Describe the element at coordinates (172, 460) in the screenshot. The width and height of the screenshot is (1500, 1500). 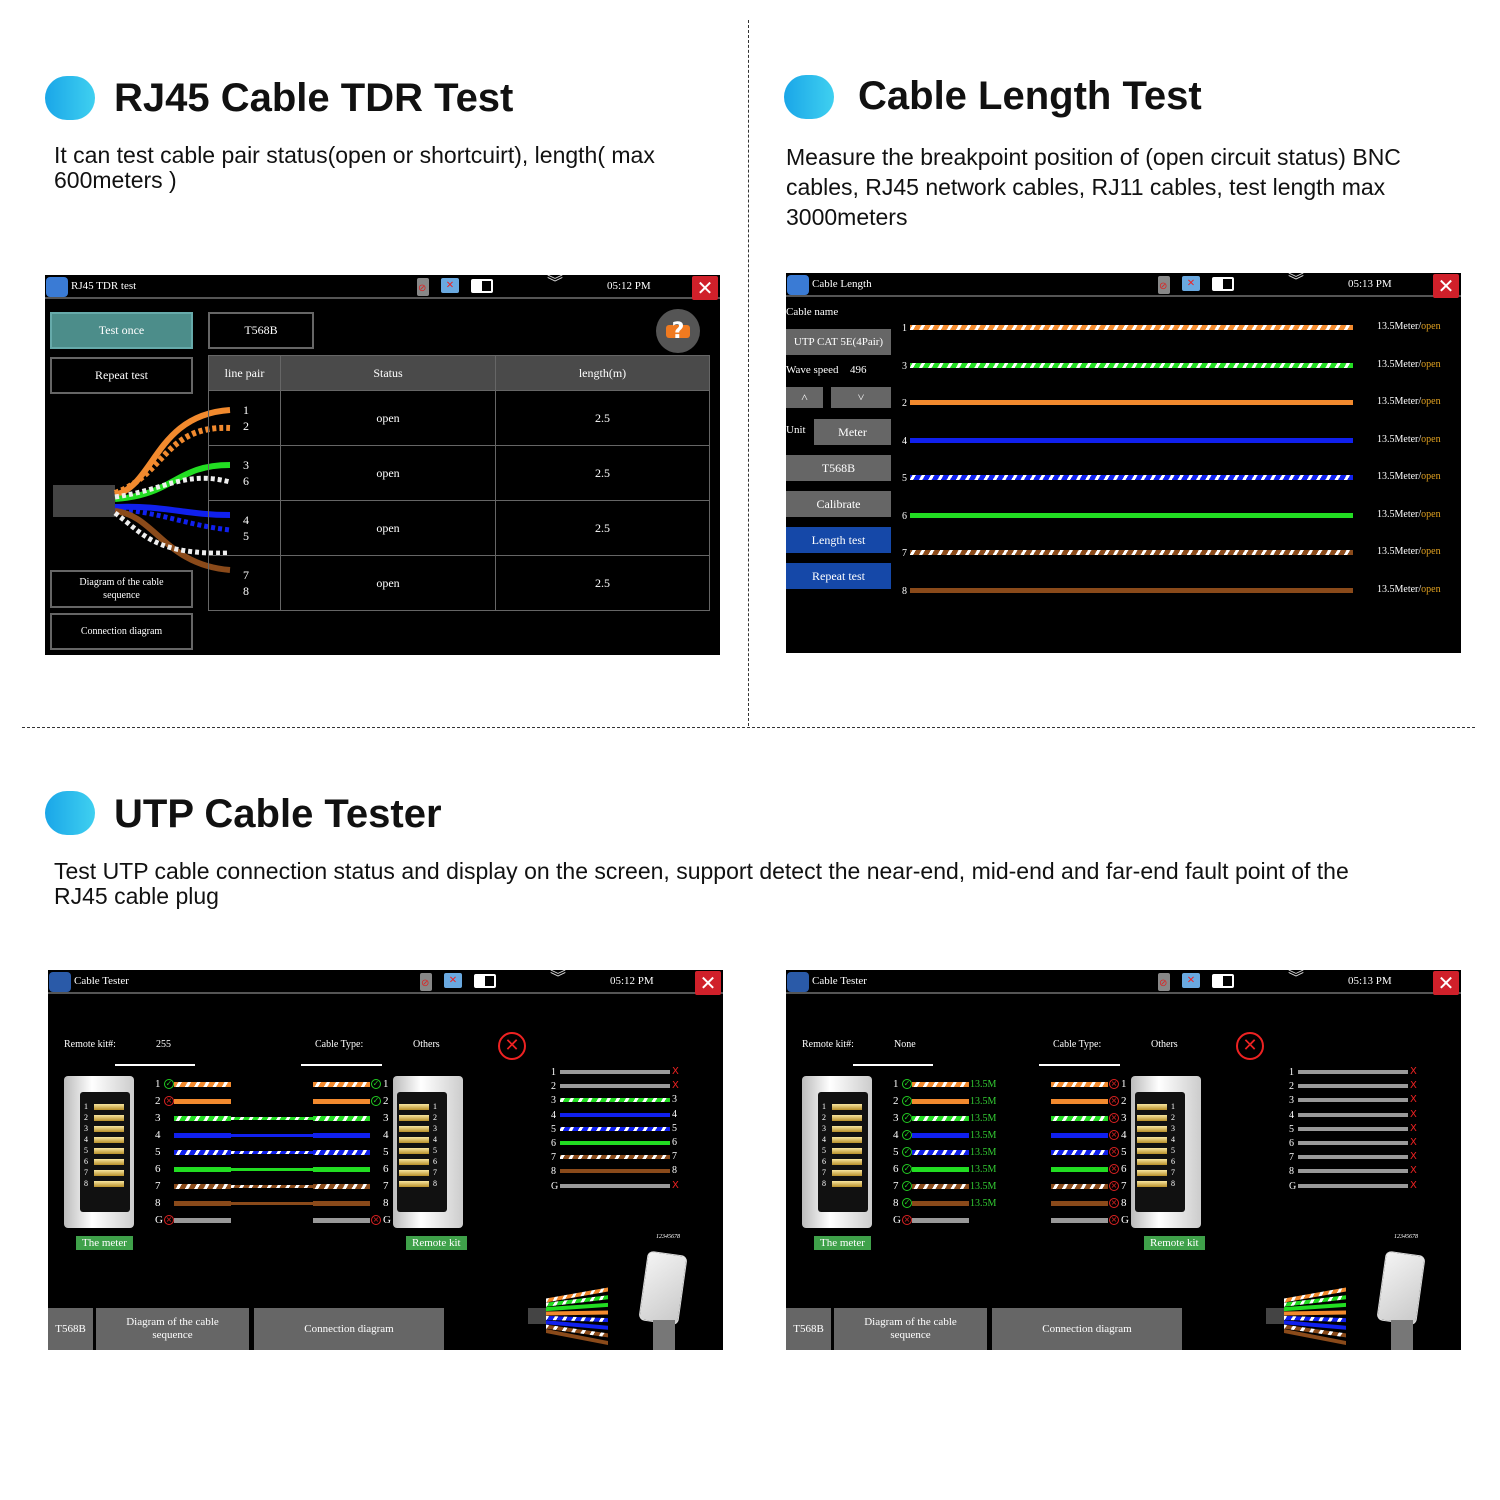
I see `wire-orange-stripe` at that location.